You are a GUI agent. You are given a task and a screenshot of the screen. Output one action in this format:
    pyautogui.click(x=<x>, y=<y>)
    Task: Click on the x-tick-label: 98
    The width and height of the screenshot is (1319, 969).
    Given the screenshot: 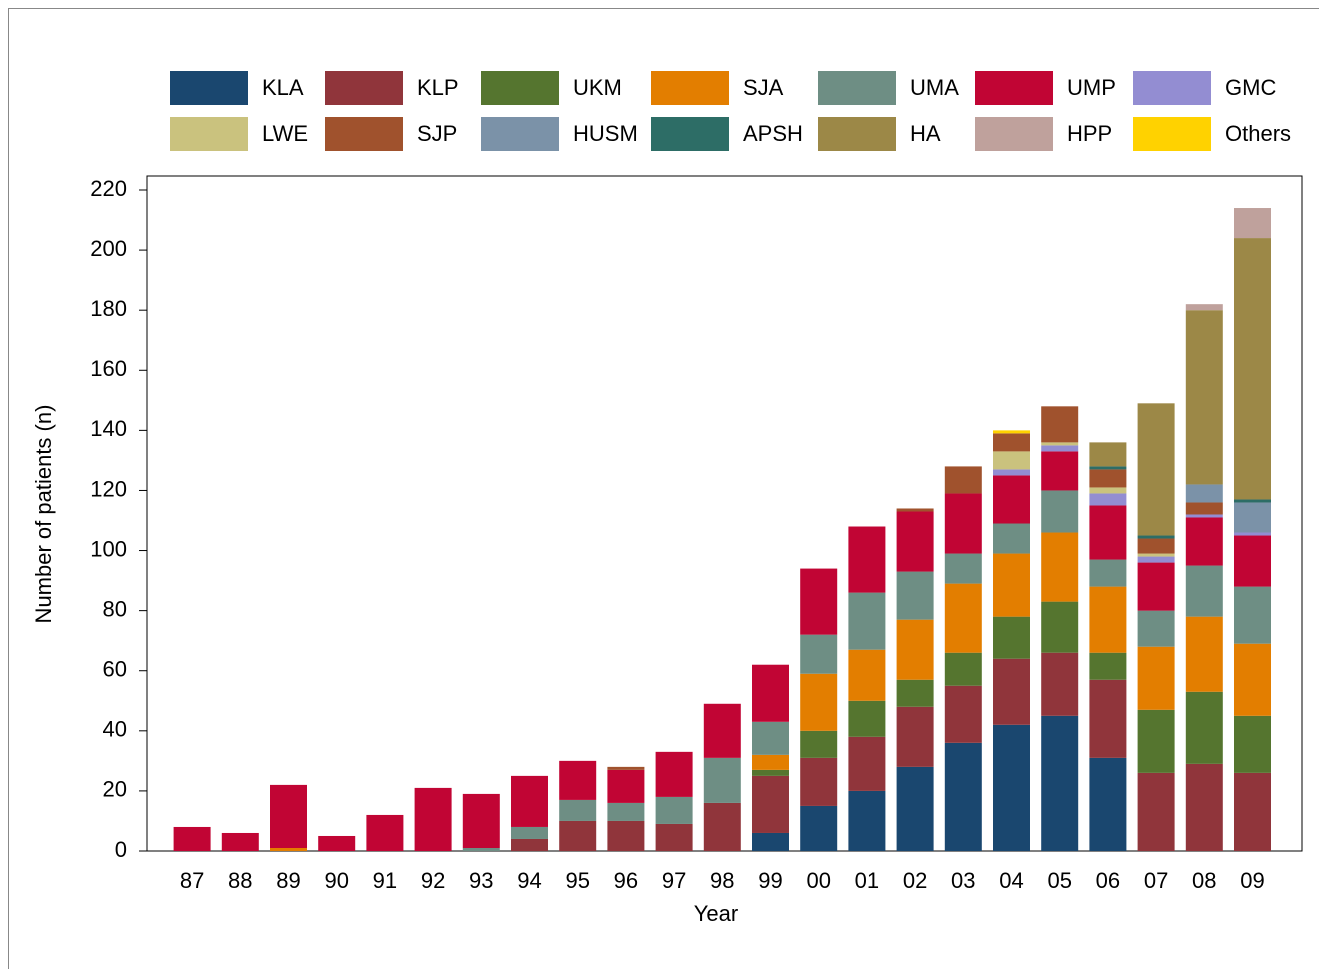 What is the action you would take?
    pyautogui.click(x=722, y=880)
    